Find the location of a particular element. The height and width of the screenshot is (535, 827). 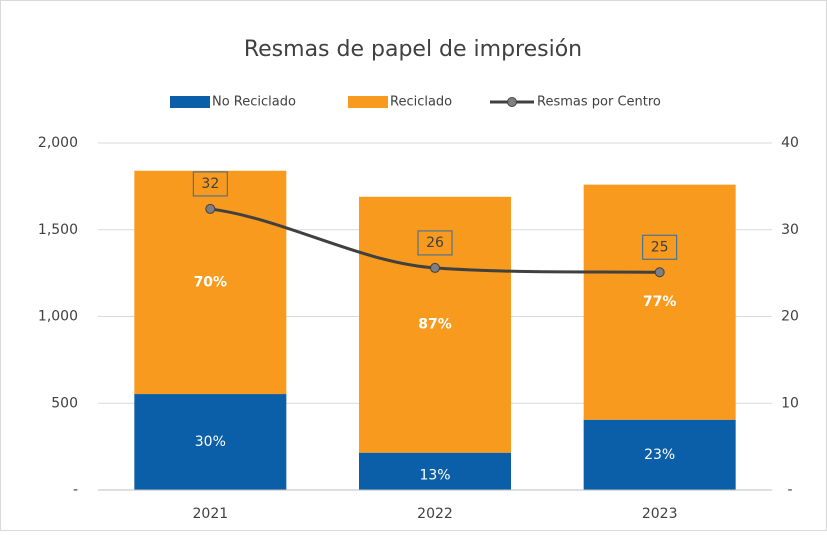

x-tick-label: 2023 is located at coordinates (660, 514).